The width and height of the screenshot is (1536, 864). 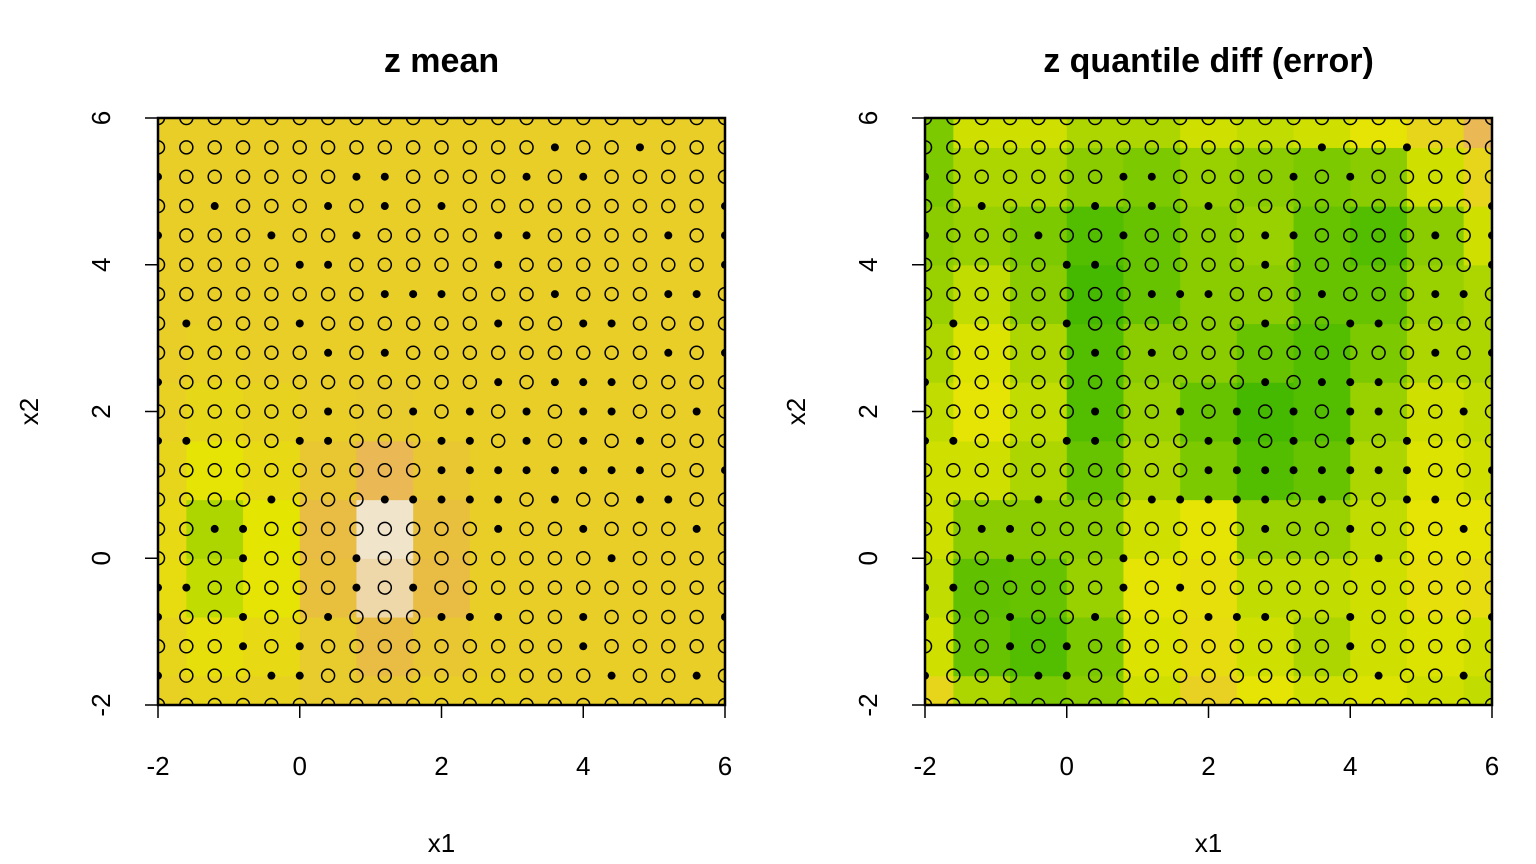 I want to click on y-axis-label: x2, so click(x=796, y=411).